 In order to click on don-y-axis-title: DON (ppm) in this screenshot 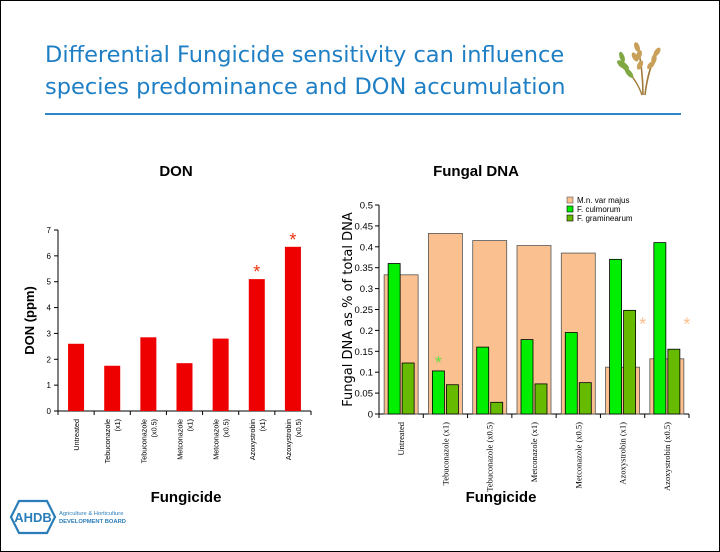, I will do `click(29, 320)`.